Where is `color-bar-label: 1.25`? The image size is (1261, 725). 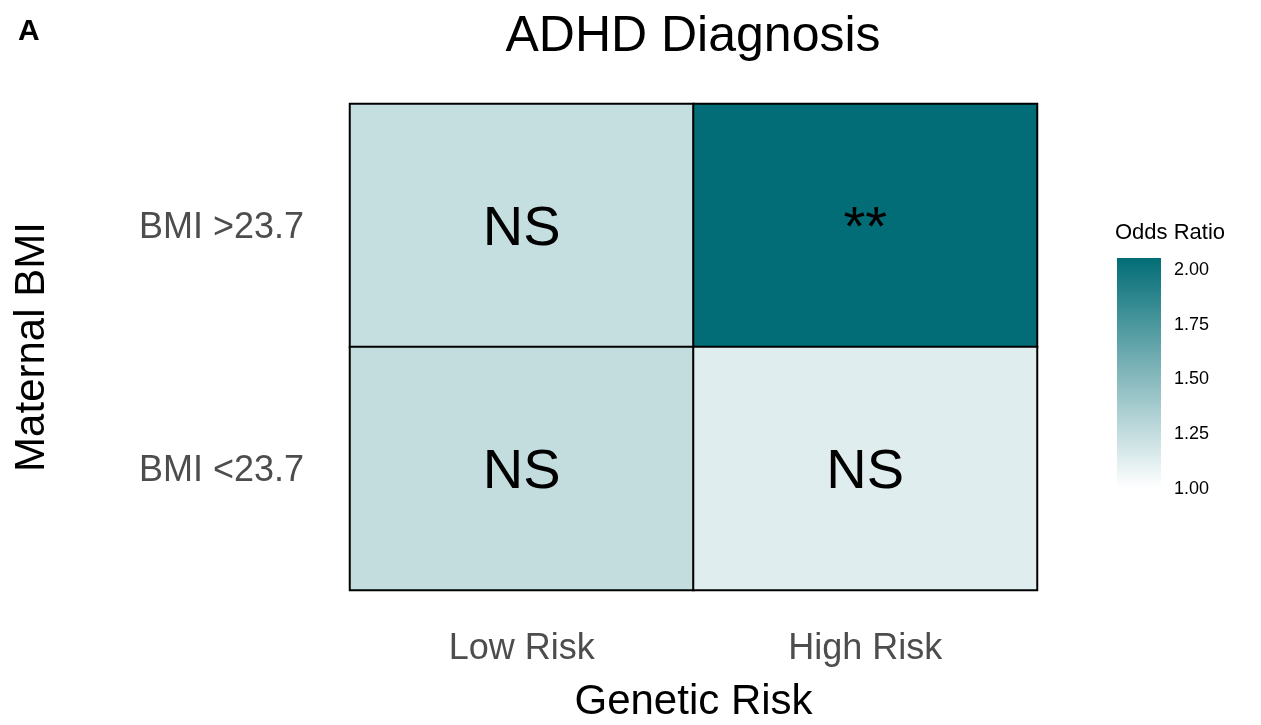 color-bar-label: 1.25 is located at coordinates (1192, 433).